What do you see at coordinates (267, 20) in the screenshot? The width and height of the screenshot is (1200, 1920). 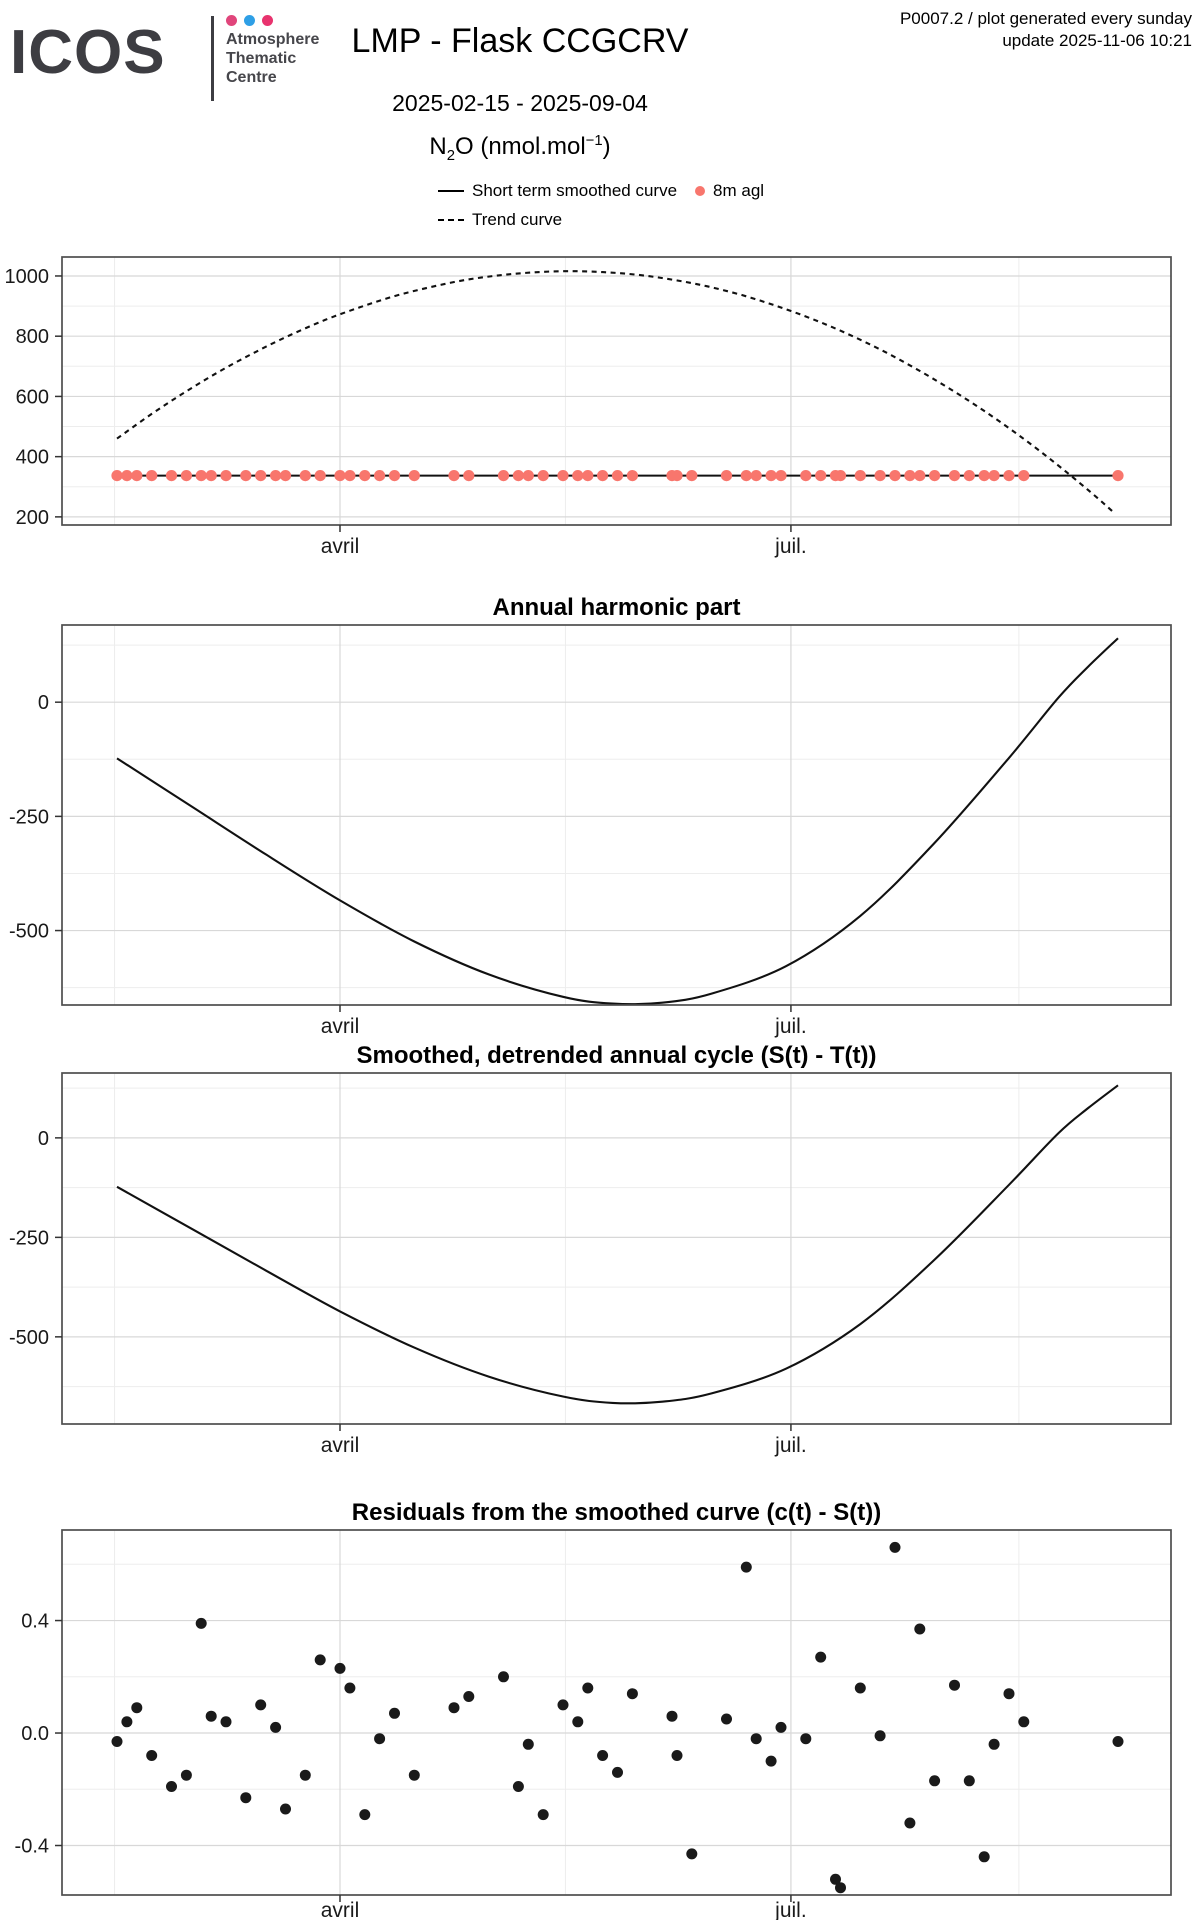 I see `brand-dot-magenta-icon` at bounding box center [267, 20].